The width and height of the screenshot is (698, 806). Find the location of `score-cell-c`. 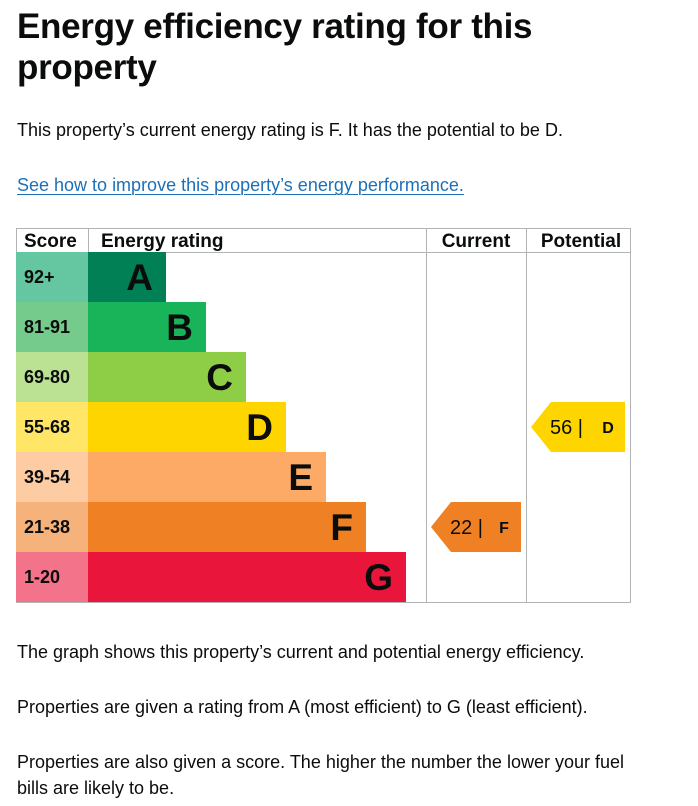

score-cell-c is located at coordinates (52, 377).